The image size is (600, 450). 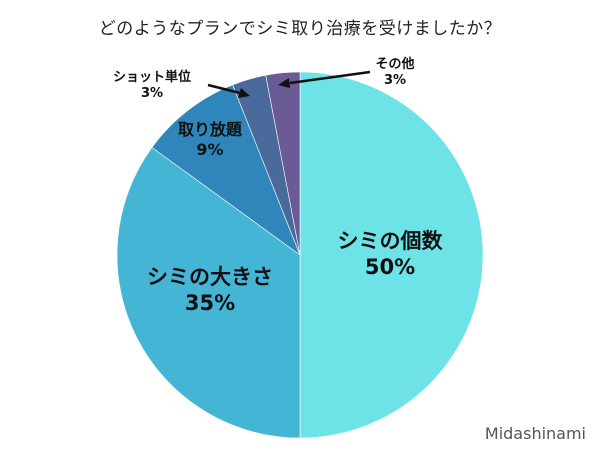 What do you see at coordinates (228, 90) in the screenshot?
I see `arrow-shot` at bounding box center [228, 90].